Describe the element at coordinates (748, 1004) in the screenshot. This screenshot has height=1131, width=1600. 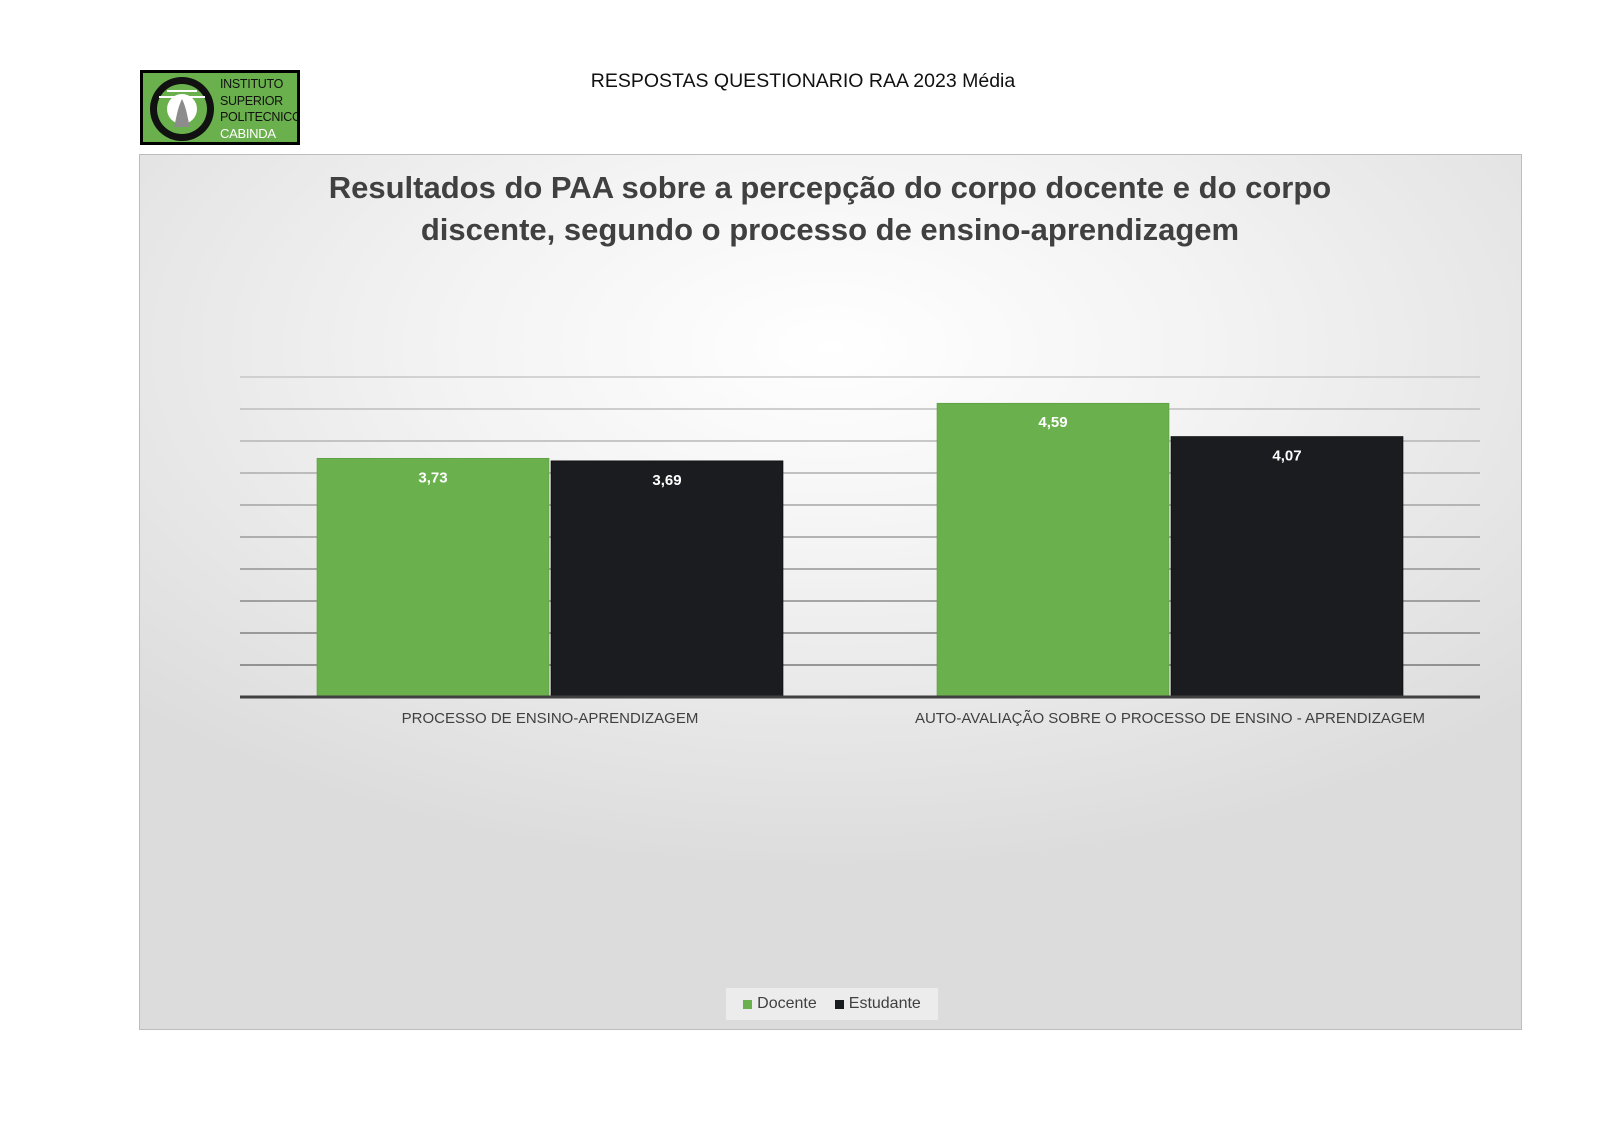
I see `legend-swatch-docente` at that location.